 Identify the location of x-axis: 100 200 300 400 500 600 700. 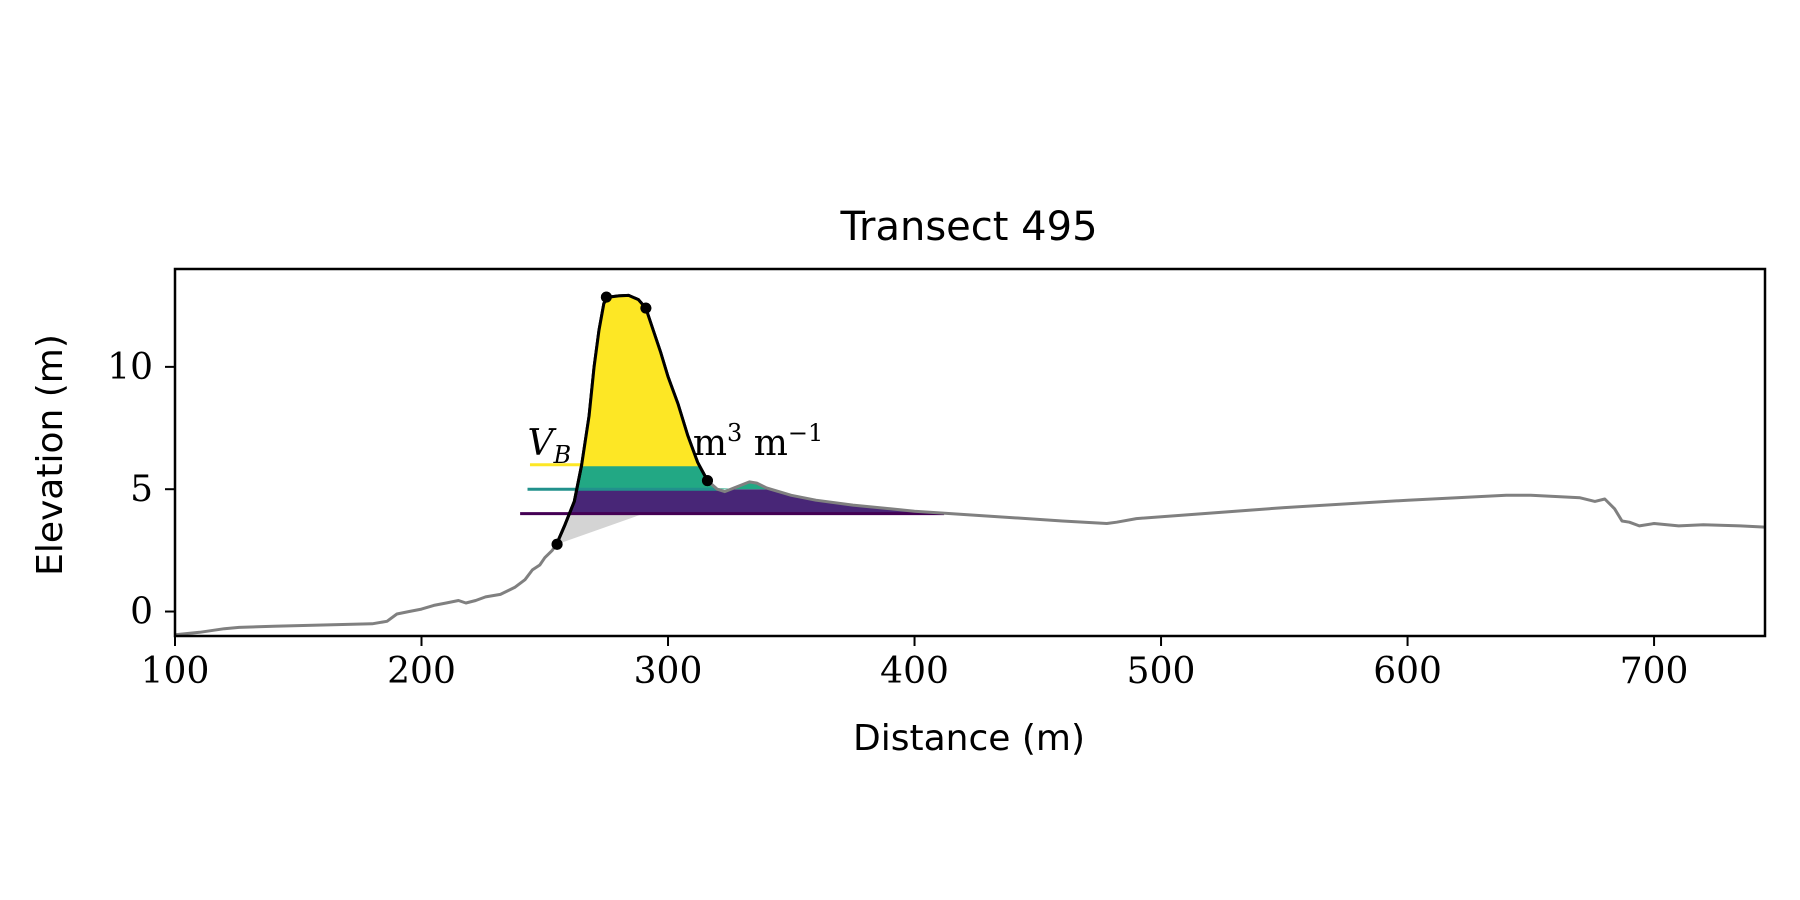
(915, 664).